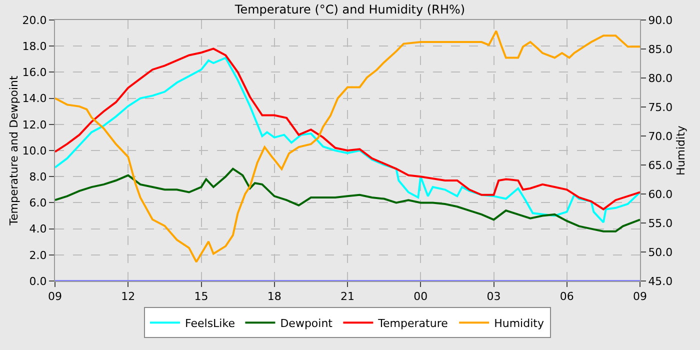 Image resolution: width=700 pixels, height=350 pixels. I want to click on y2-tick-label: 65.0, so click(660, 165).